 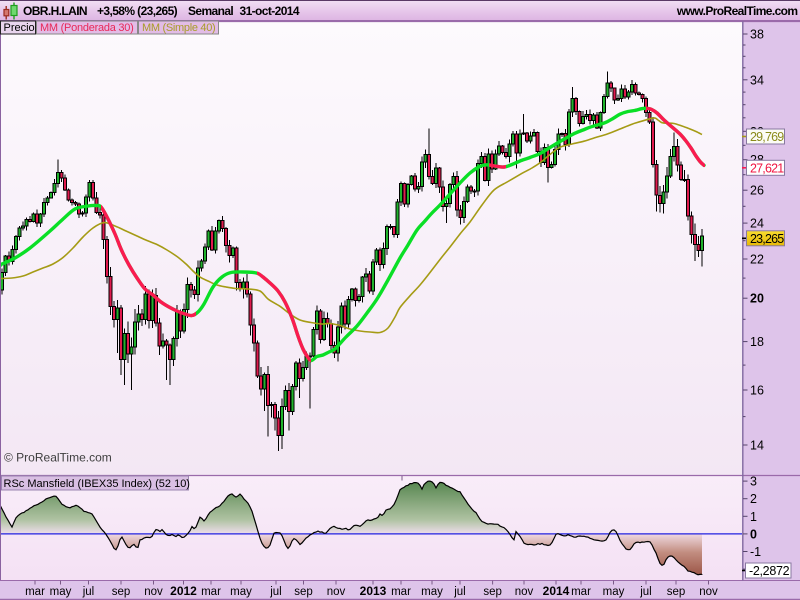 I want to click on svg-text: 31-oct-2014, so click(x=270, y=11).